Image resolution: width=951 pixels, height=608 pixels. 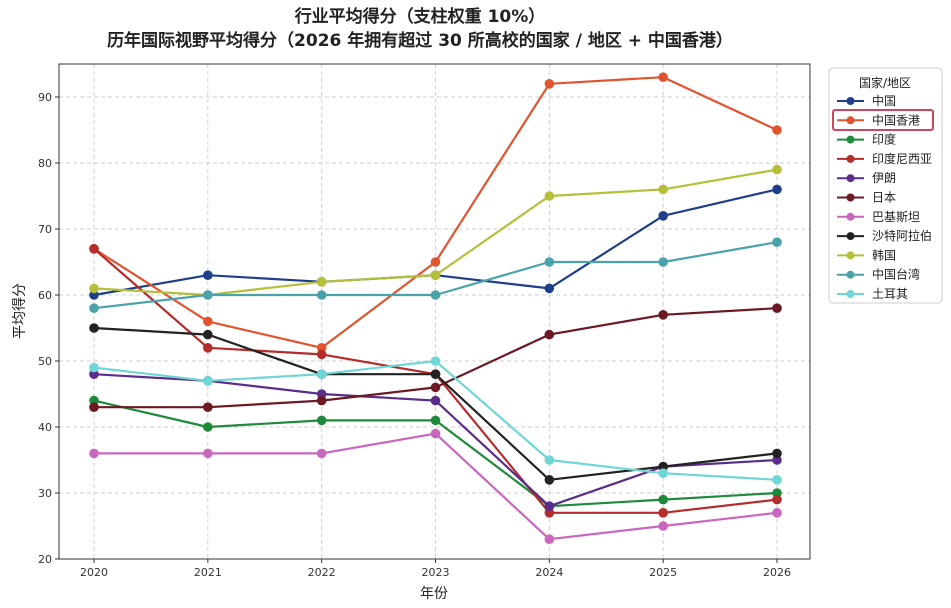 I want to click on y-tick-label: 30, so click(x=45, y=493).